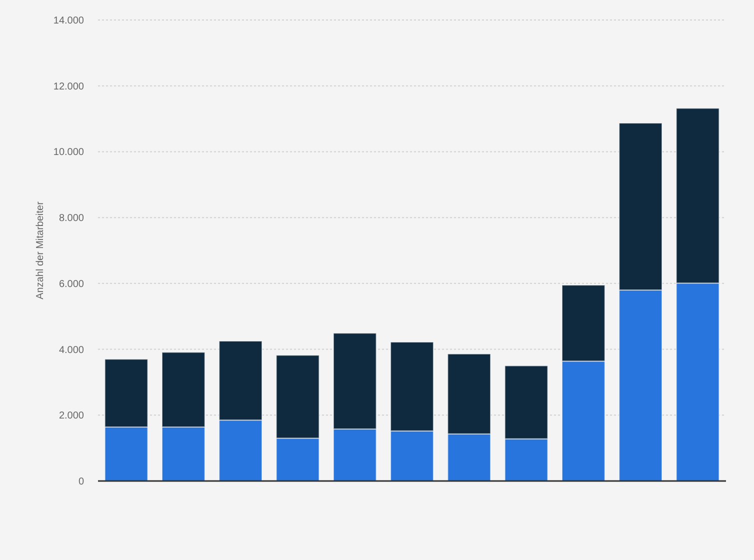 The width and height of the screenshot is (754, 560). Describe the element at coordinates (68, 21) in the screenshot. I see `y-tick-label: 14.000` at that location.